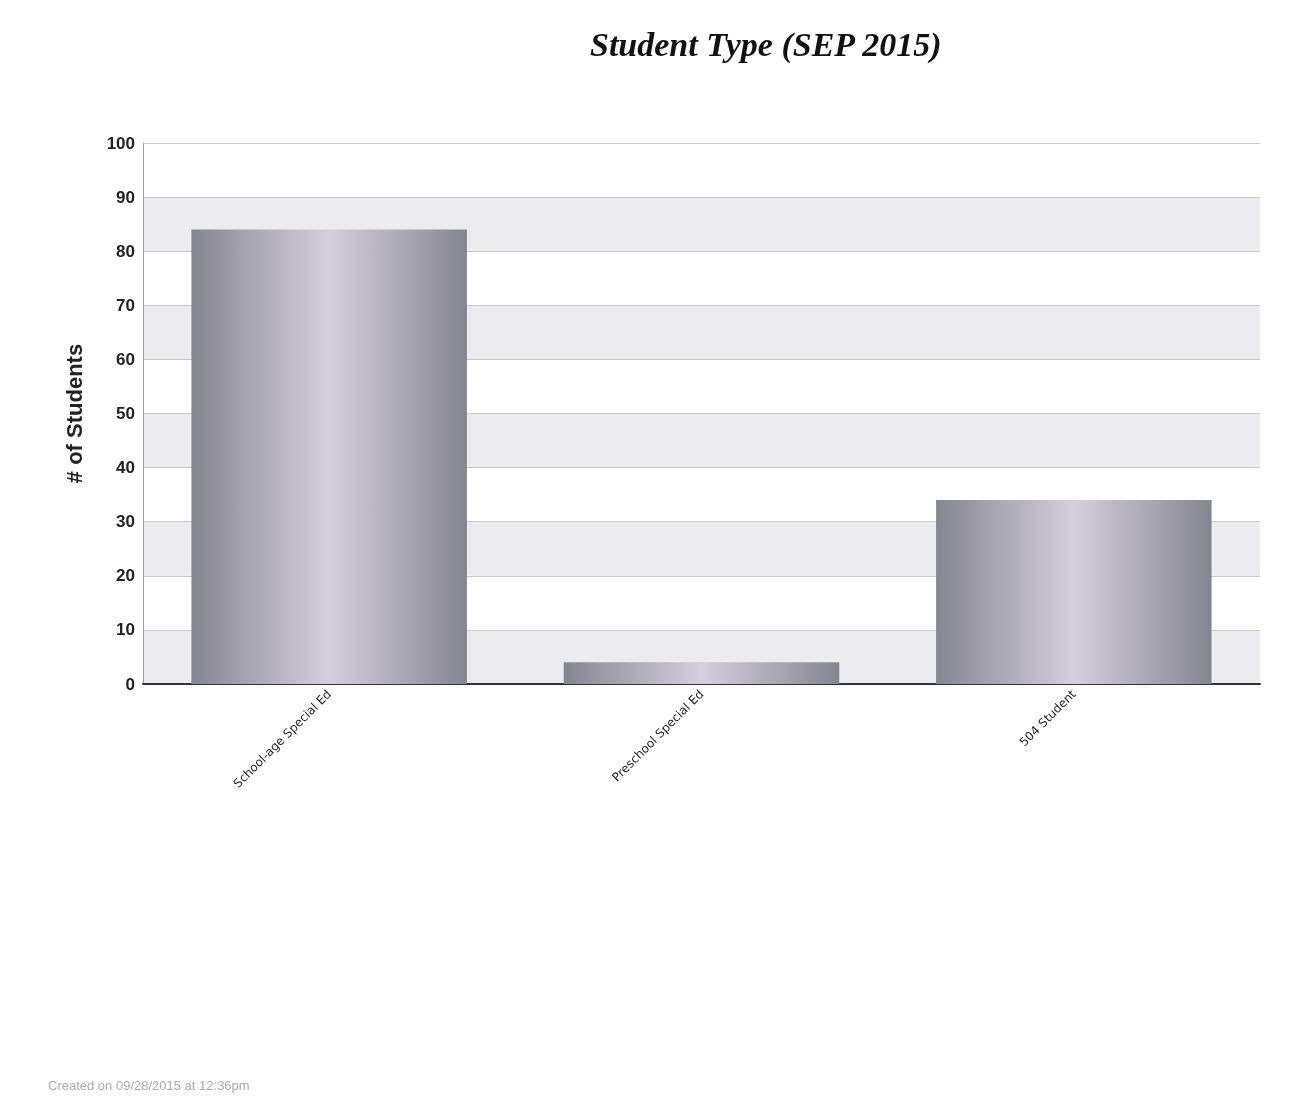 This screenshot has width=1300, height=1112. I want to click on y-tick-label: 10, so click(125, 630).